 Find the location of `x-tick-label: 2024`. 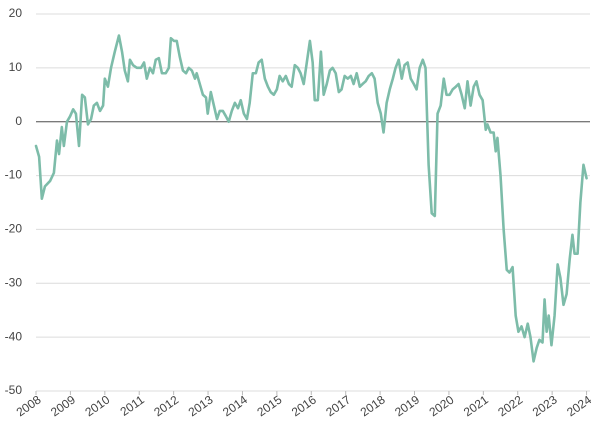

x-tick-label: 2024 is located at coordinates (579, 405).